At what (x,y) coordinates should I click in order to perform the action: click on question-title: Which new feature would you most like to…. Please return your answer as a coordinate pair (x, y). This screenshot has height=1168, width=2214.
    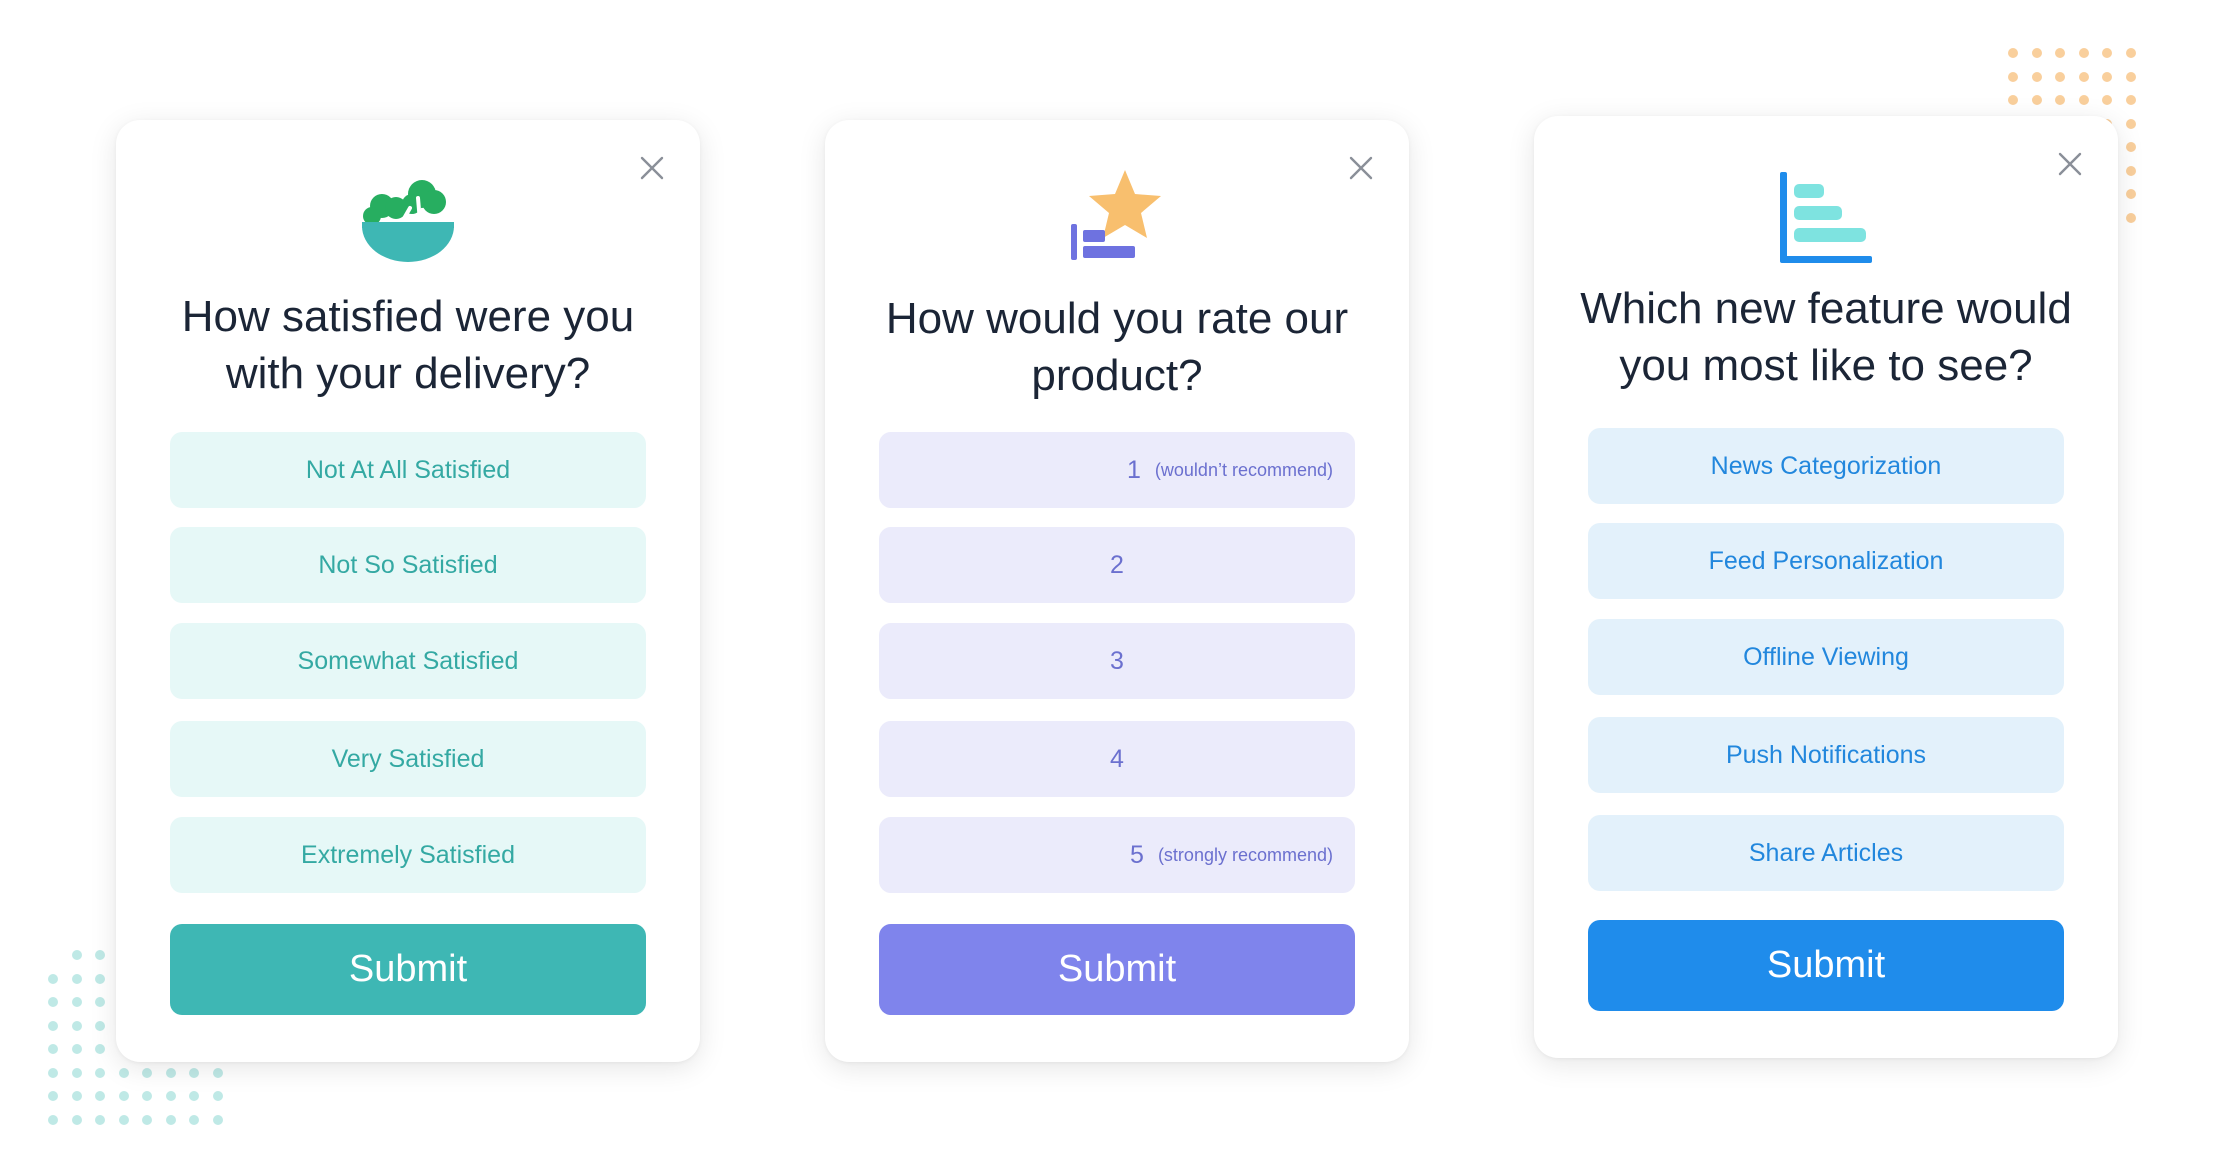
    Looking at the image, I should click on (1826, 337).